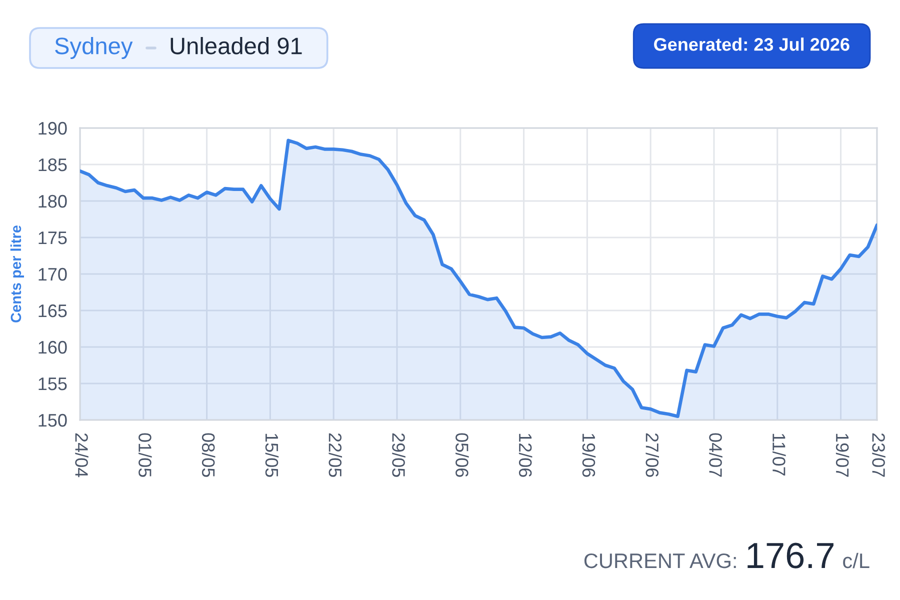 Image resolution: width=900 pixels, height=600 pixels. I want to click on y-tick-label: 190, so click(52, 128).